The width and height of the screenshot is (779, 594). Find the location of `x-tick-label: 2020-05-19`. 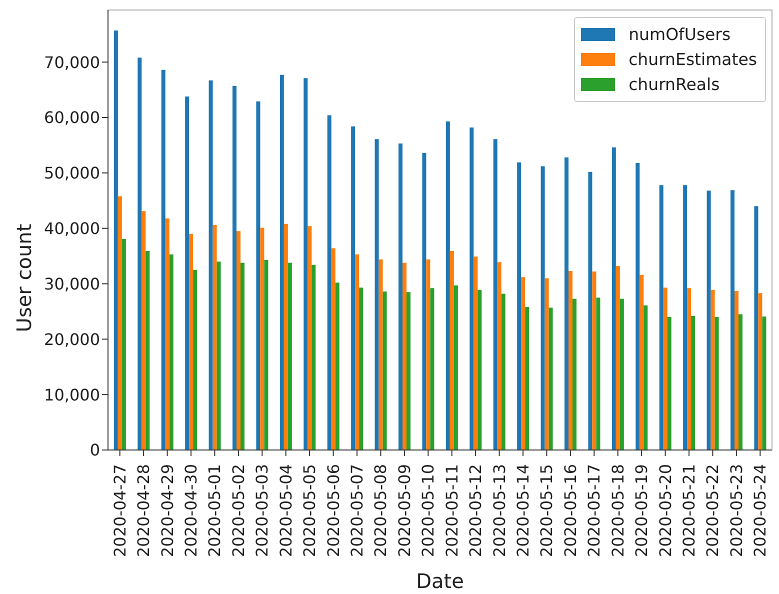

x-tick-label: 2020-05-19 is located at coordinates (642, 510).